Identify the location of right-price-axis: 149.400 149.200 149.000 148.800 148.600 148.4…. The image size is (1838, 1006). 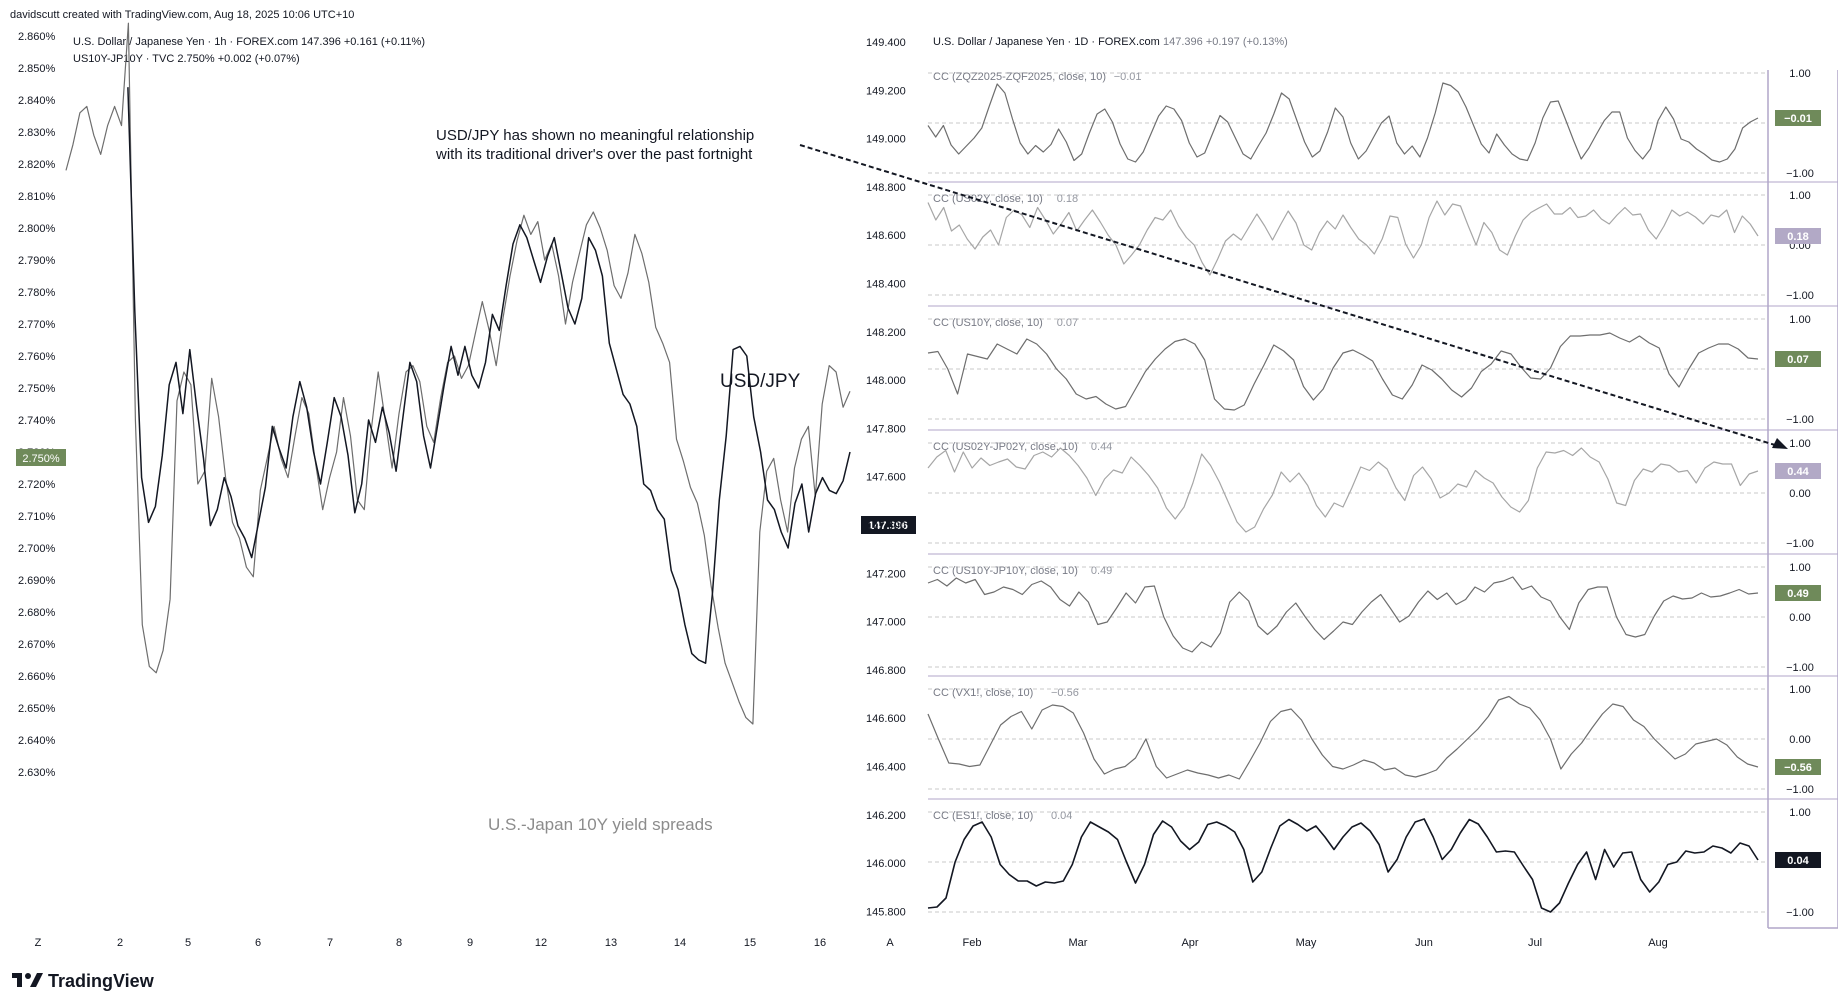
(886, 477).